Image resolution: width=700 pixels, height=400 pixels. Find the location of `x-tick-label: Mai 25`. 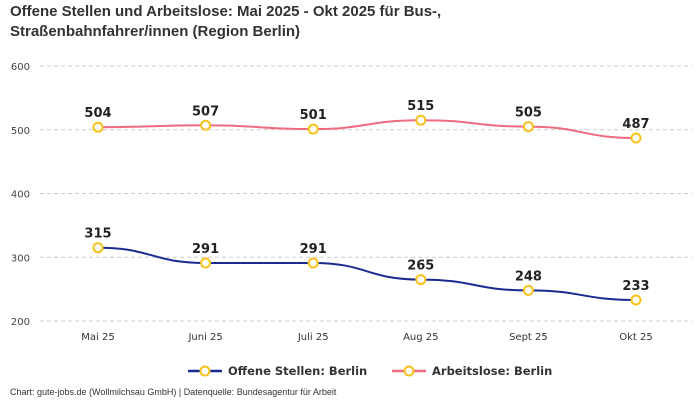

x-tick-label: Mai 25 is located at coordinates (97, 337).